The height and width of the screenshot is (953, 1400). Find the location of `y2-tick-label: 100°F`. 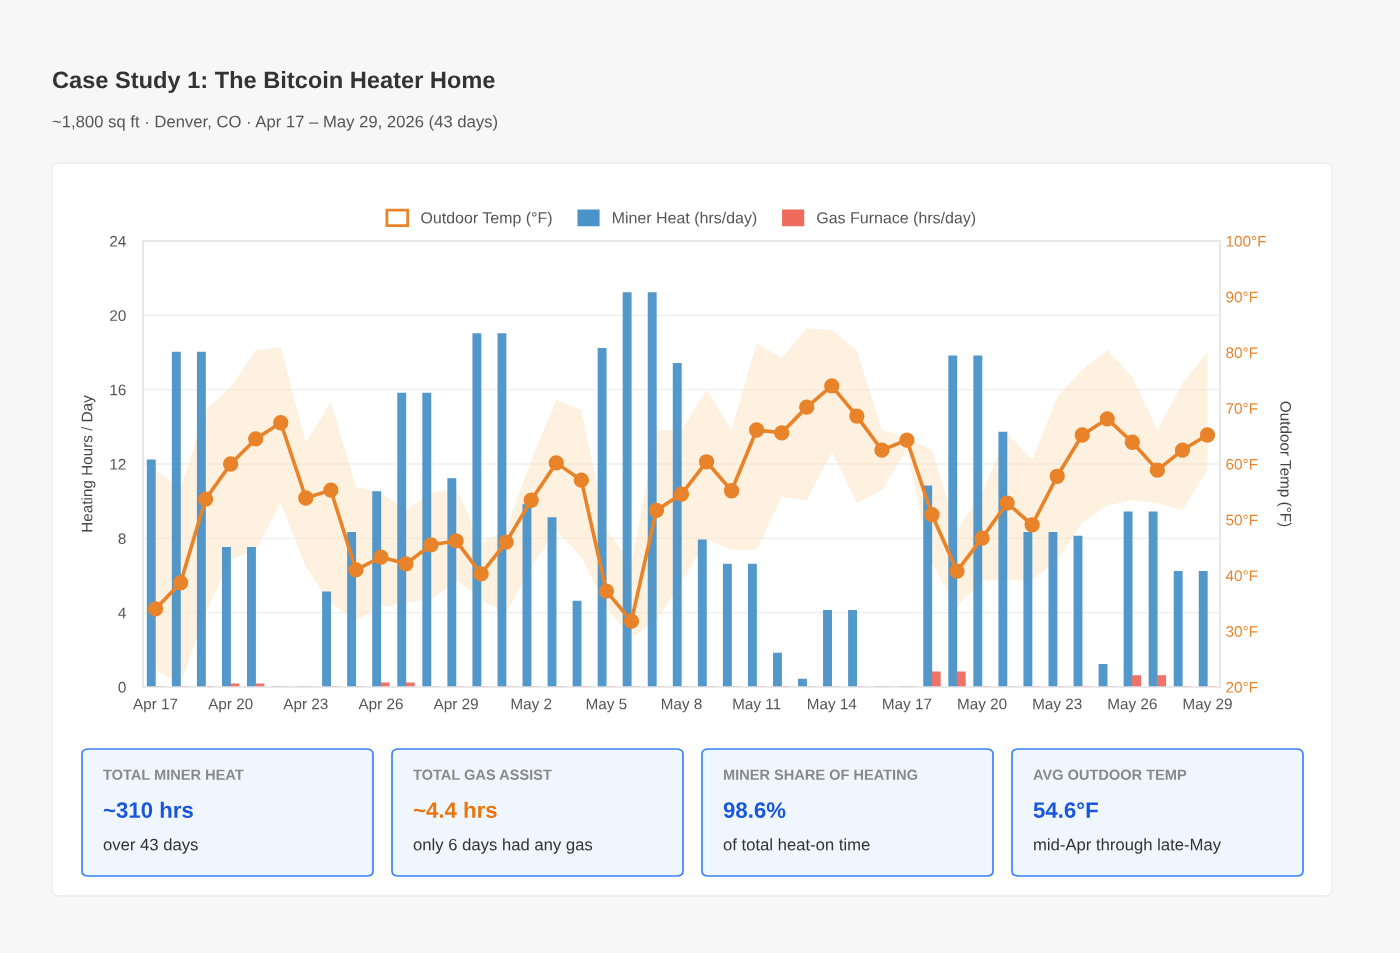

y2-tick-label: 100°F is located at coordinates (1246, 241).